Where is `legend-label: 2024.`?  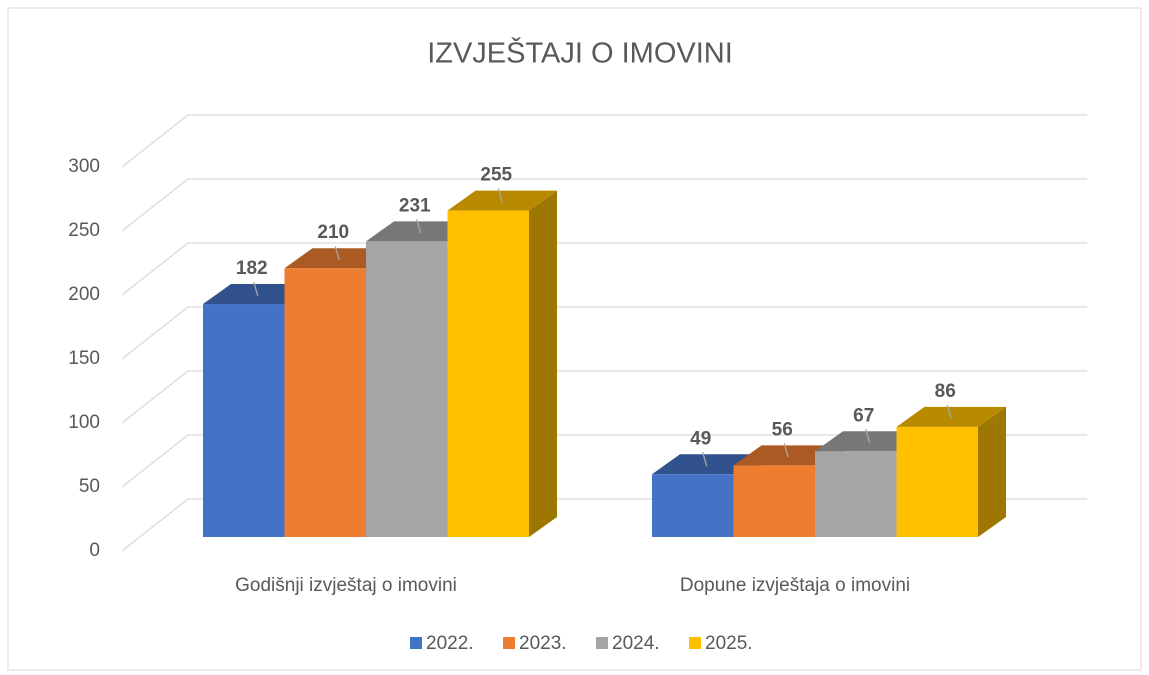 legend-label: 2024. is located at coordinates (636, 643).